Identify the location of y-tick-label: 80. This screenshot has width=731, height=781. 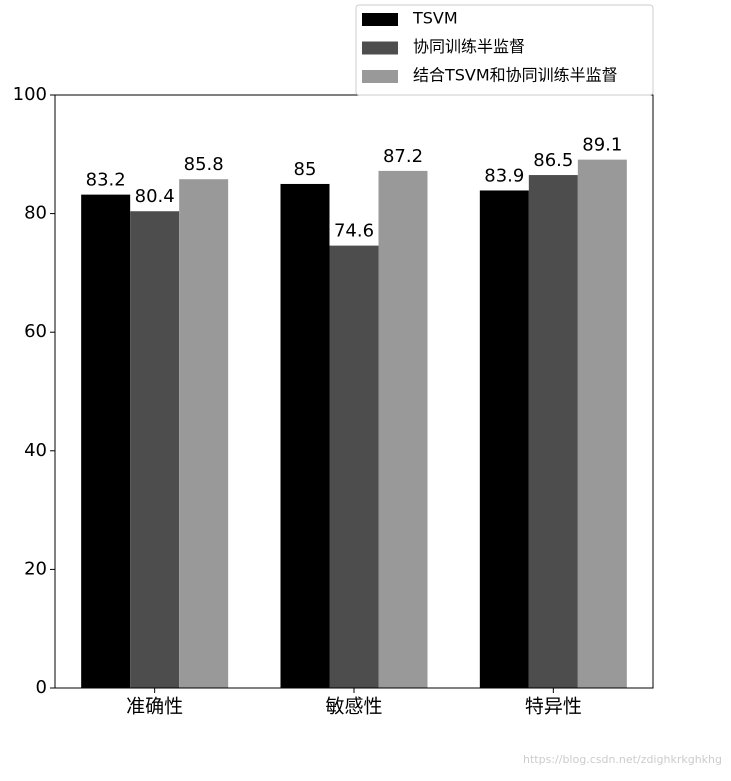
(35, 213).